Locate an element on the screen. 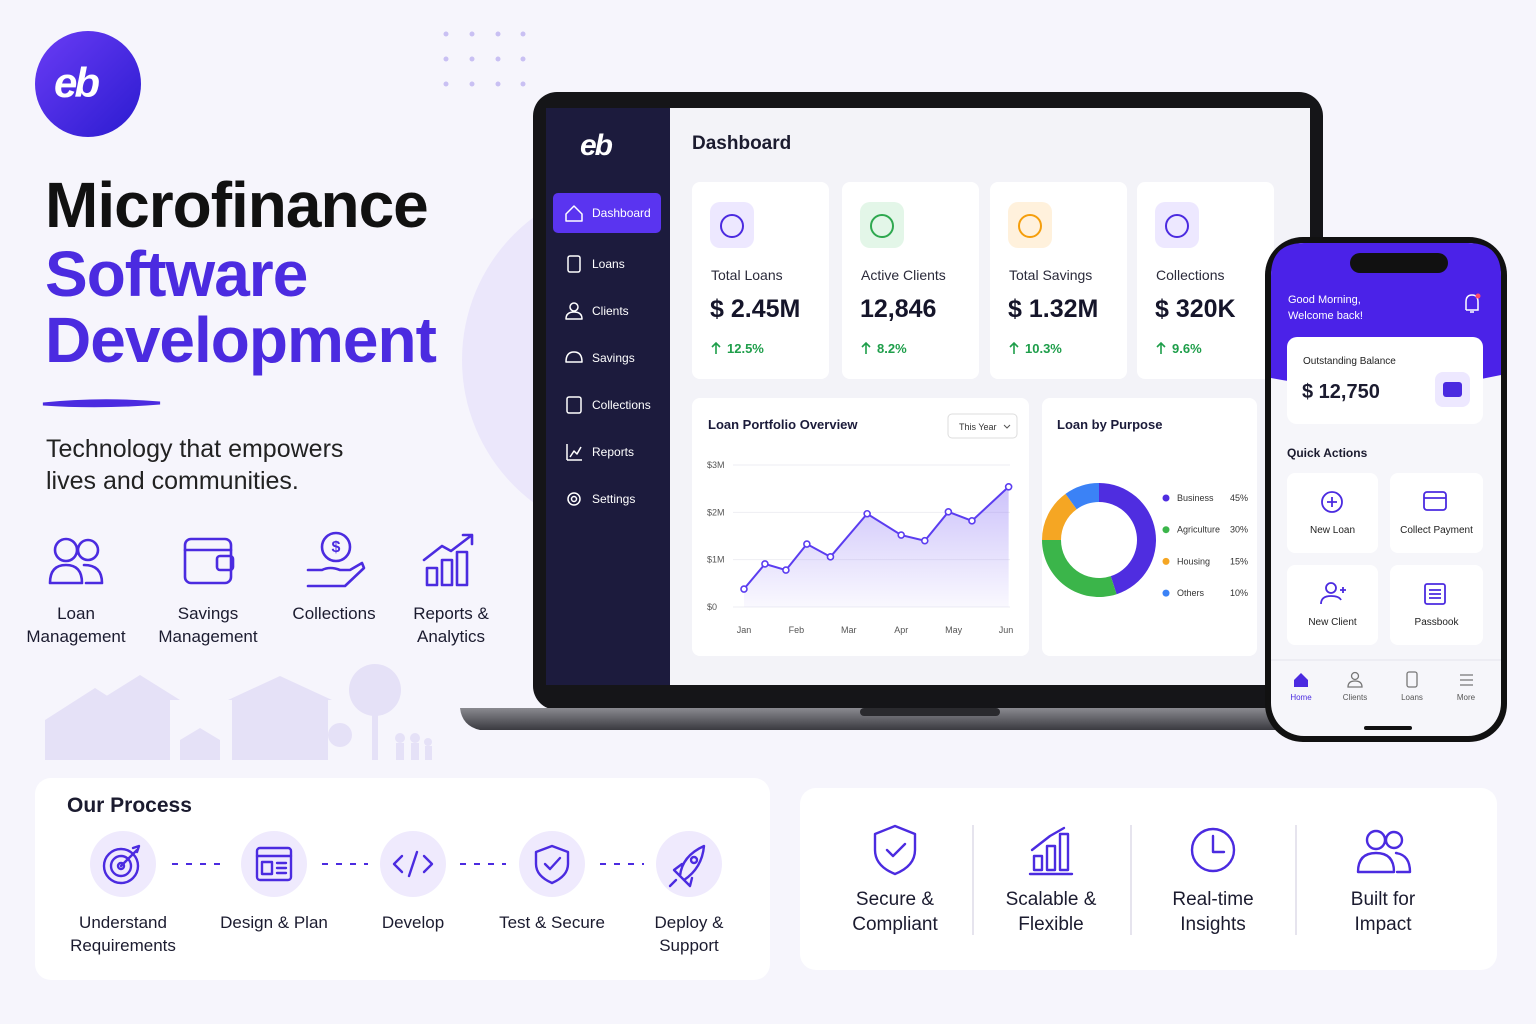  hero-title: Software is located at coordinates (176, 274).